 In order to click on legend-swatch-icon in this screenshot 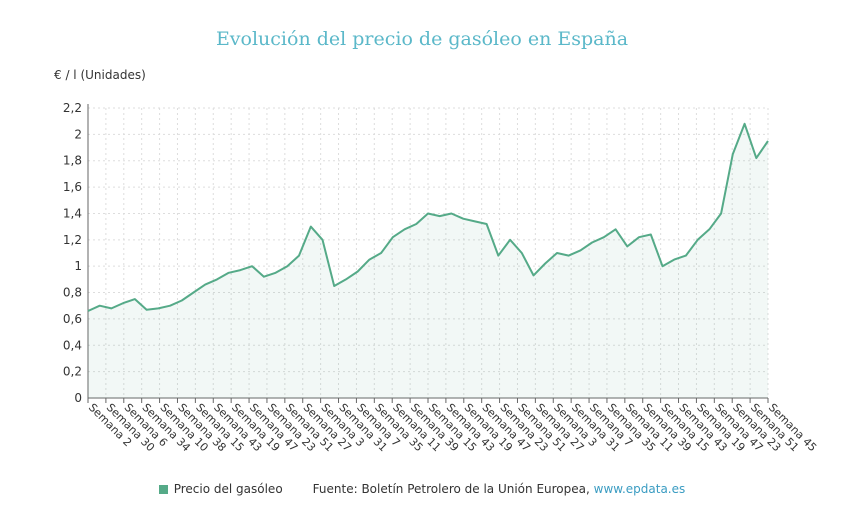, I will do `click(163, 489)`.